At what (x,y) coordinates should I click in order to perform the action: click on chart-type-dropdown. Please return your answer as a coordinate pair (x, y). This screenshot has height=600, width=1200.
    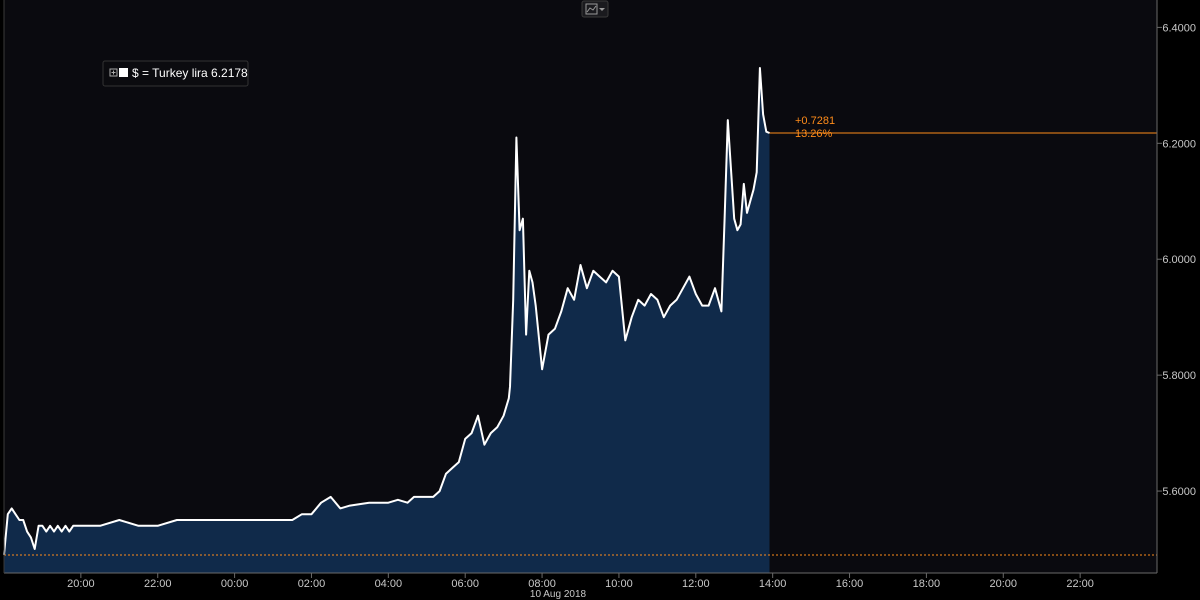
    Looking at the image, I should click on (595, 9).